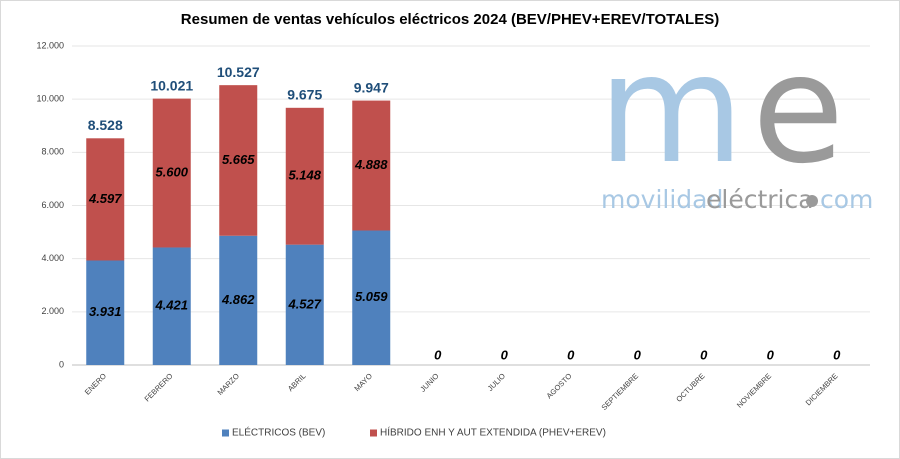 Image resolution: width=900 pixels, height=459 pixels. I want to click on y-tick-label: 0, so click(61, 364).